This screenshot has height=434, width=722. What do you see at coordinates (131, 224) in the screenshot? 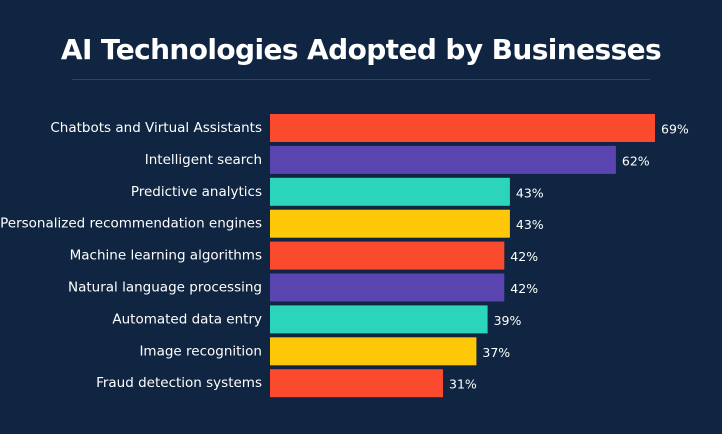
I see `category-label-3: Personalized recommendation engines` at bounding box center [131, 224].